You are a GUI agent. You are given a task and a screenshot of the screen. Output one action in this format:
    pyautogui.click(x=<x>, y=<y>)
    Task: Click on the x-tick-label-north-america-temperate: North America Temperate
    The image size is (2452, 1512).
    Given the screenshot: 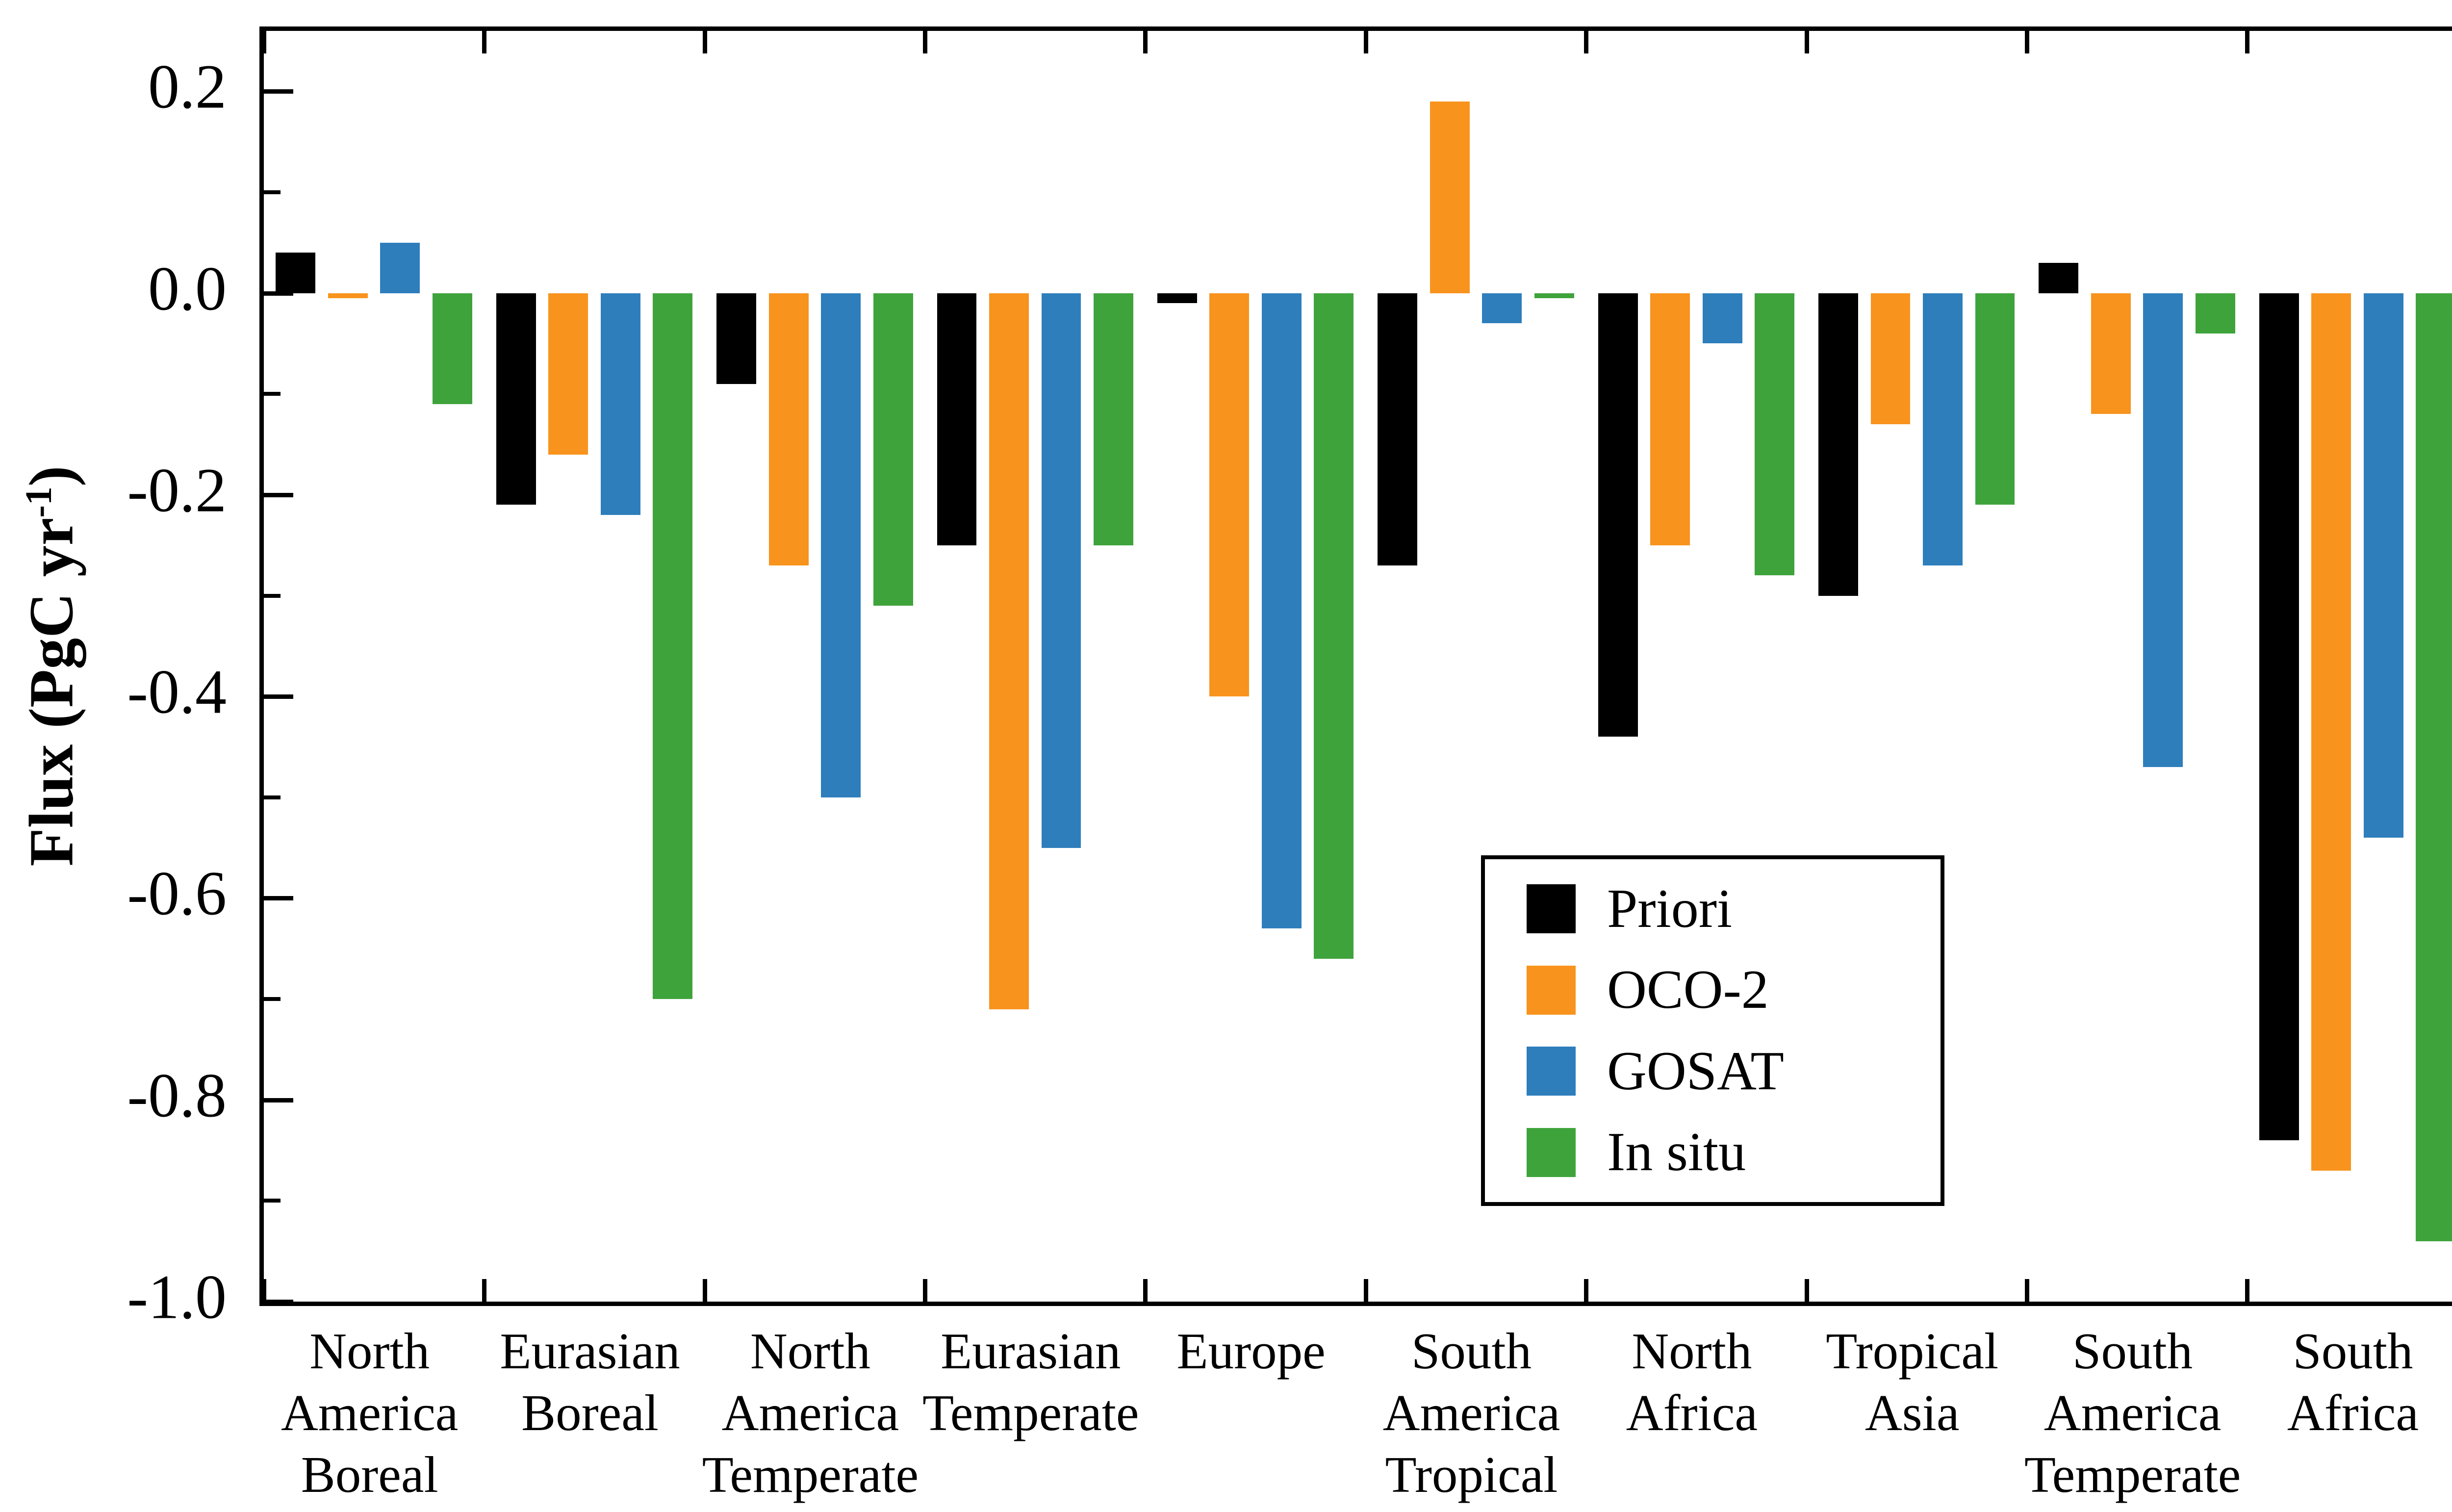 What is the action you would take?
    pyautogui.click(x=810, y=1413)
    